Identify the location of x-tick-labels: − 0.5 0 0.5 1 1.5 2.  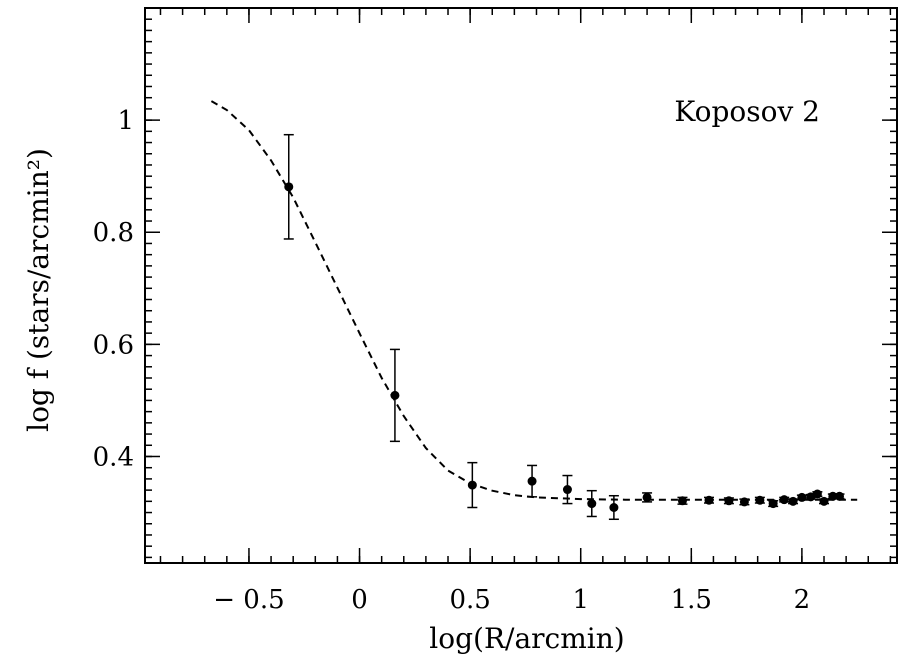
(511, 600).